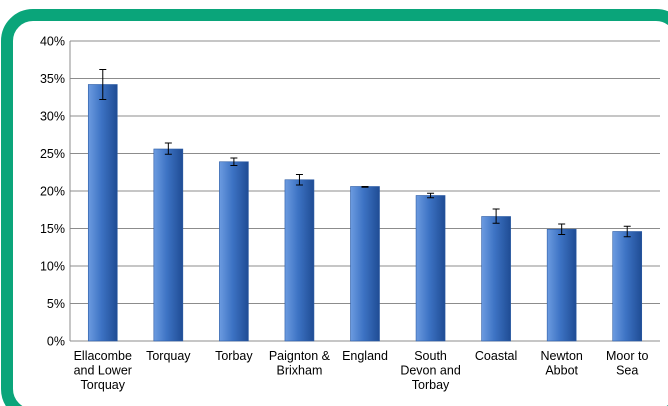 The width and height of the screenshot is (668, 406). Describe the element at coordinates (300, 363) in the screenshot. I see `x-tick-label: Paignton & Brixham` at that location.